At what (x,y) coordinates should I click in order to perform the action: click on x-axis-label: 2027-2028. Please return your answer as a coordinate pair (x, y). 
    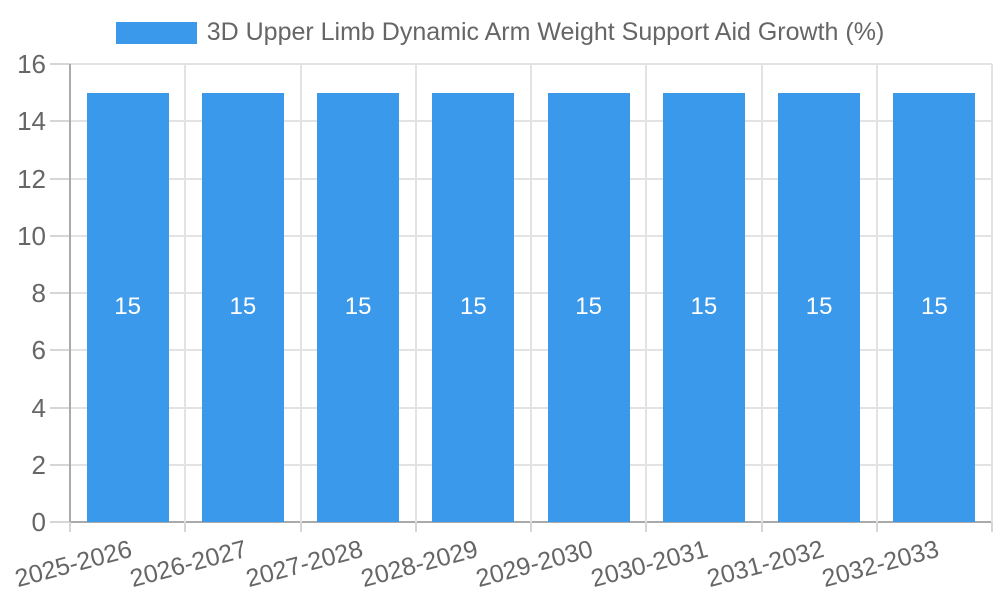
    Looking at the image, I should click on (304, 564).